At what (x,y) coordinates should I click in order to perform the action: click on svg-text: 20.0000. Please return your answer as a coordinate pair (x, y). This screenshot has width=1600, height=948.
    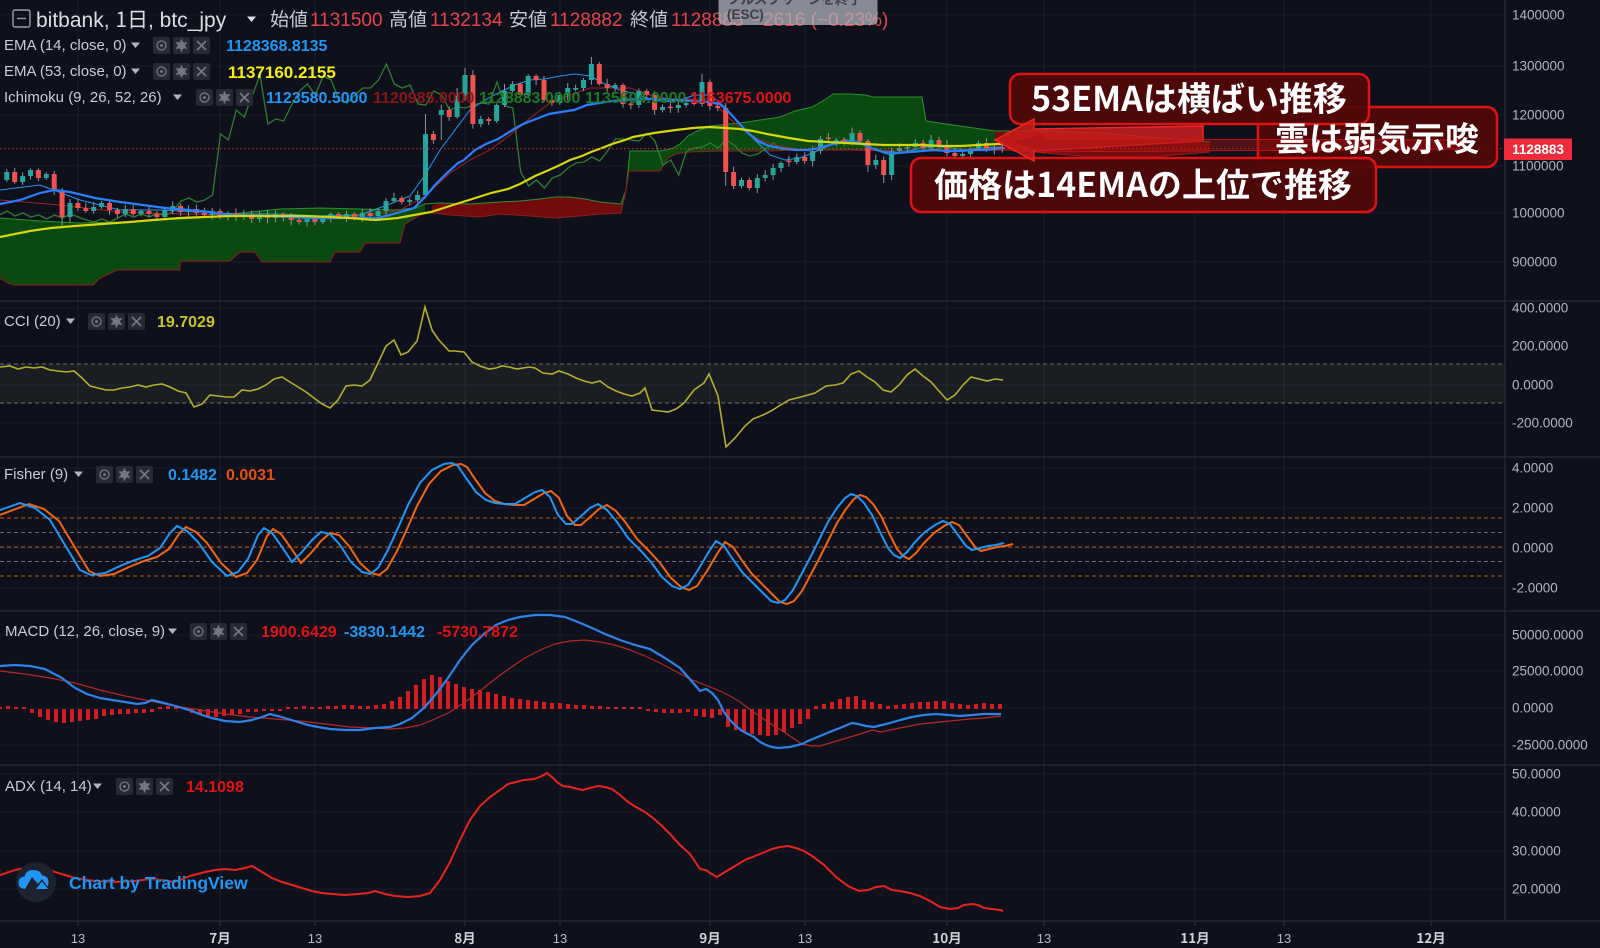
    Looking at the image, I should click on (1536, 889).